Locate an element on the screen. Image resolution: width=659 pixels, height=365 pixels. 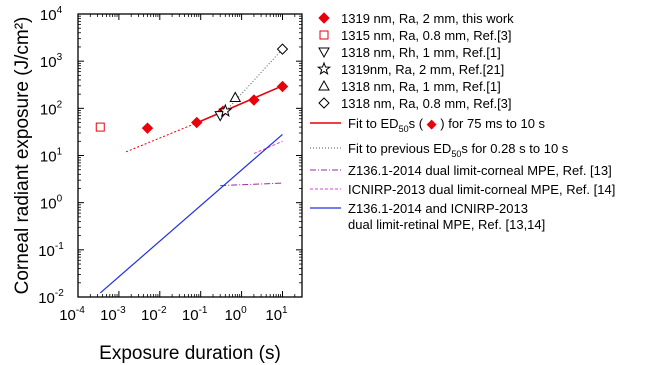
x-tick-label: 10¹ is located at coordinates (276, 314).